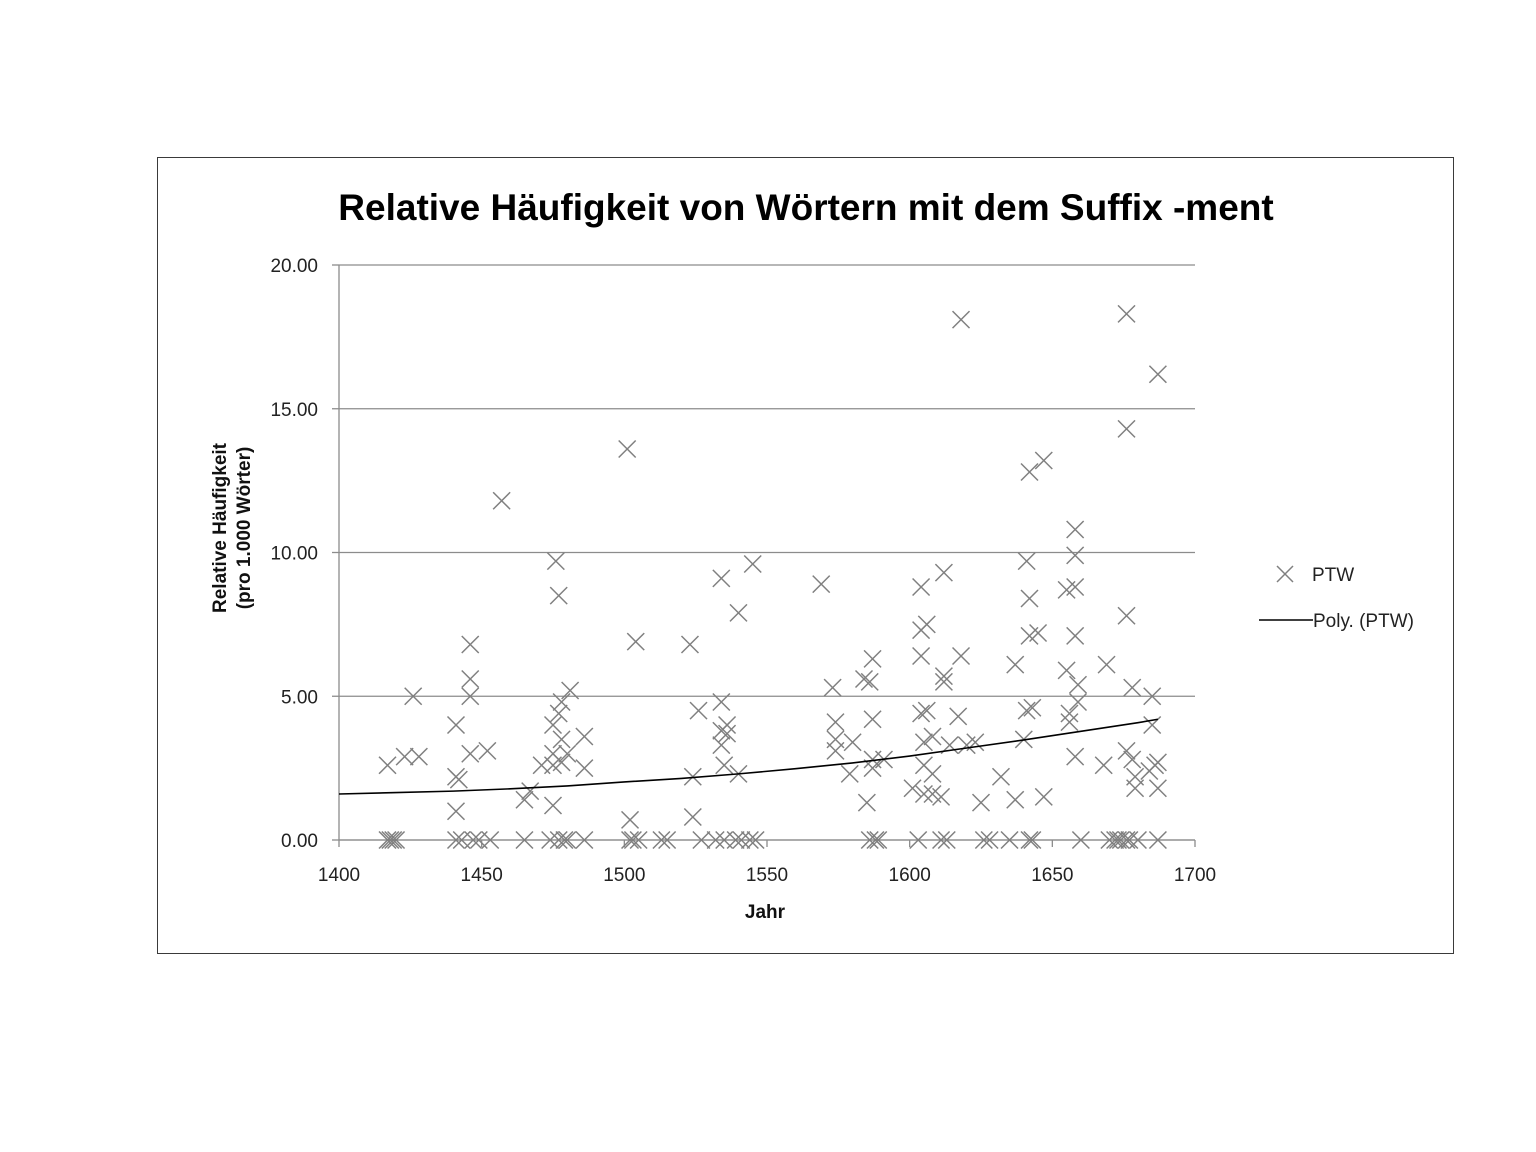  Describe the element at coordinates (1052, 875) in the screenshot. I see `x-tick-label: 1650` at that location.